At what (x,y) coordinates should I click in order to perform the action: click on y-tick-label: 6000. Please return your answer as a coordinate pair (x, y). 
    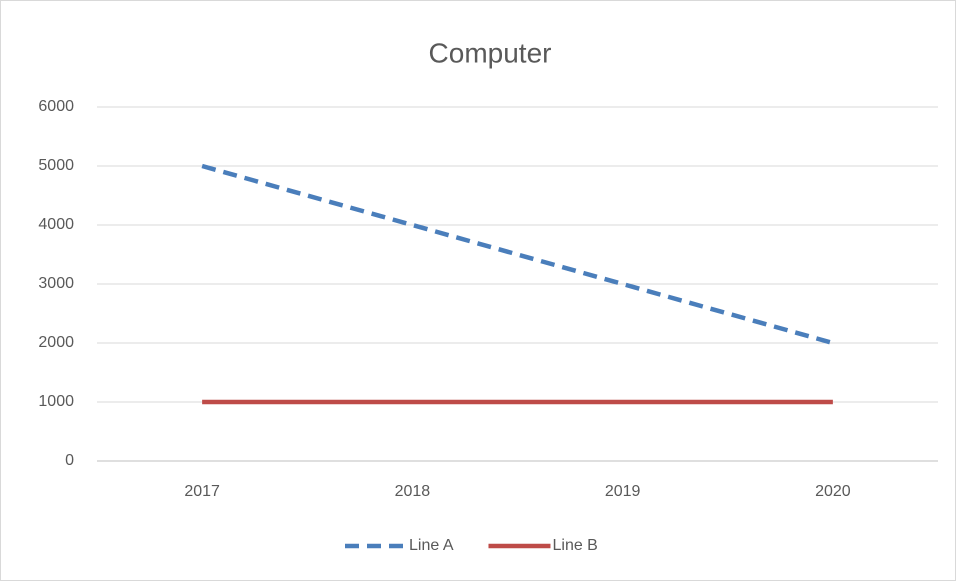
    Looking at the image, I should click on (56, 106).